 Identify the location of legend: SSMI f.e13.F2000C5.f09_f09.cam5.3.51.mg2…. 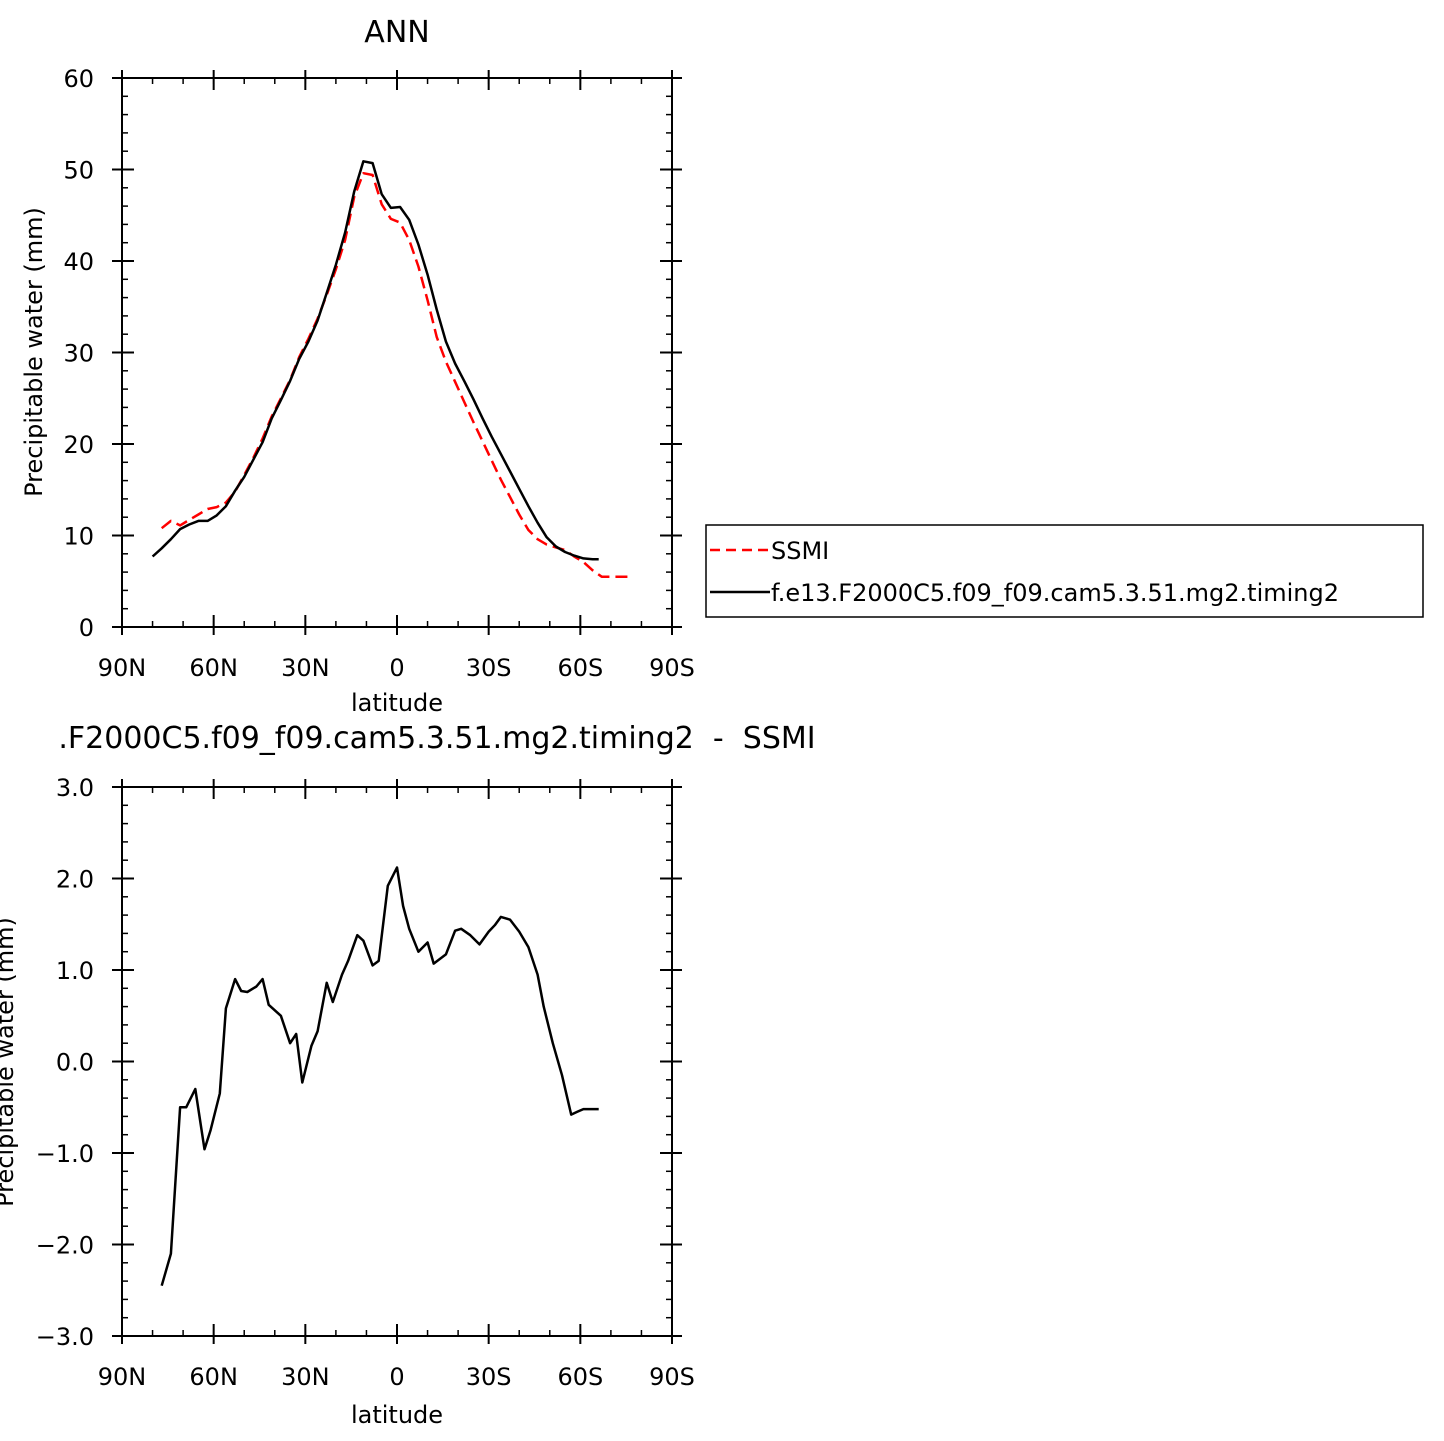
(1064, 571).